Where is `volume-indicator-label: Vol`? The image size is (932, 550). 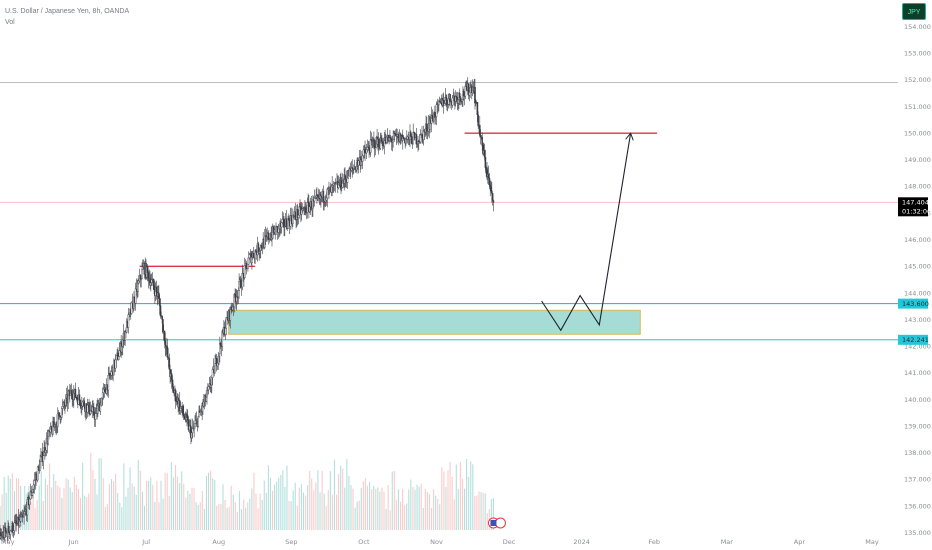 volume-indicator-label: Vol is located at coordinates (10, 22).